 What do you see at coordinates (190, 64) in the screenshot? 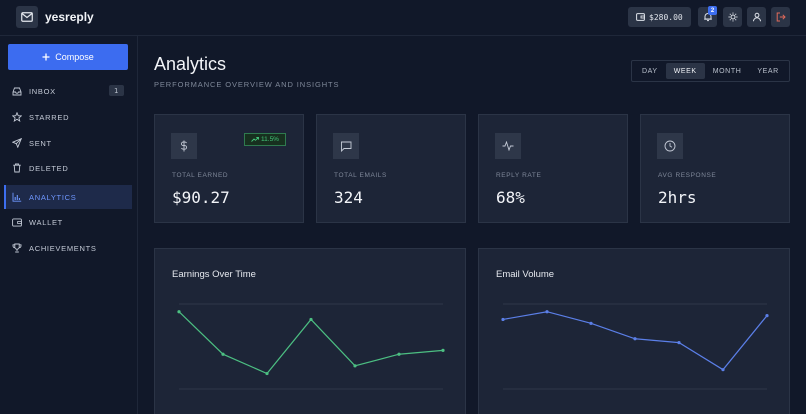
I see `page-title: Analytics` at bounding box center [190, 64].